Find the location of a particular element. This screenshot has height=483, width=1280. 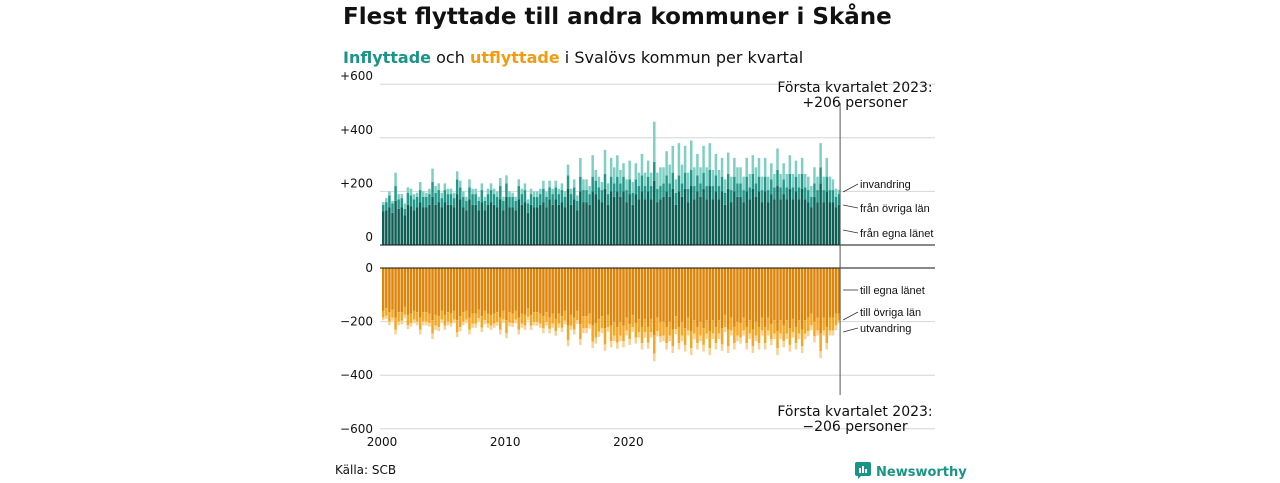

category-label: från egna länet is located at coordinates (896, 234).